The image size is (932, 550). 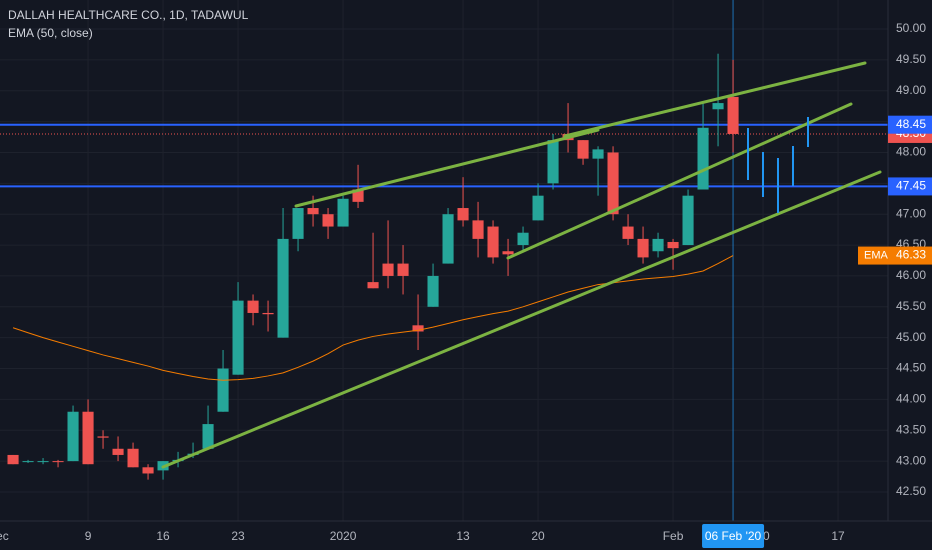 What do you see at coordinates (4, 536) in the screenshot?
I see `x-tick-label: Dec` at bounding box center [4, 536].